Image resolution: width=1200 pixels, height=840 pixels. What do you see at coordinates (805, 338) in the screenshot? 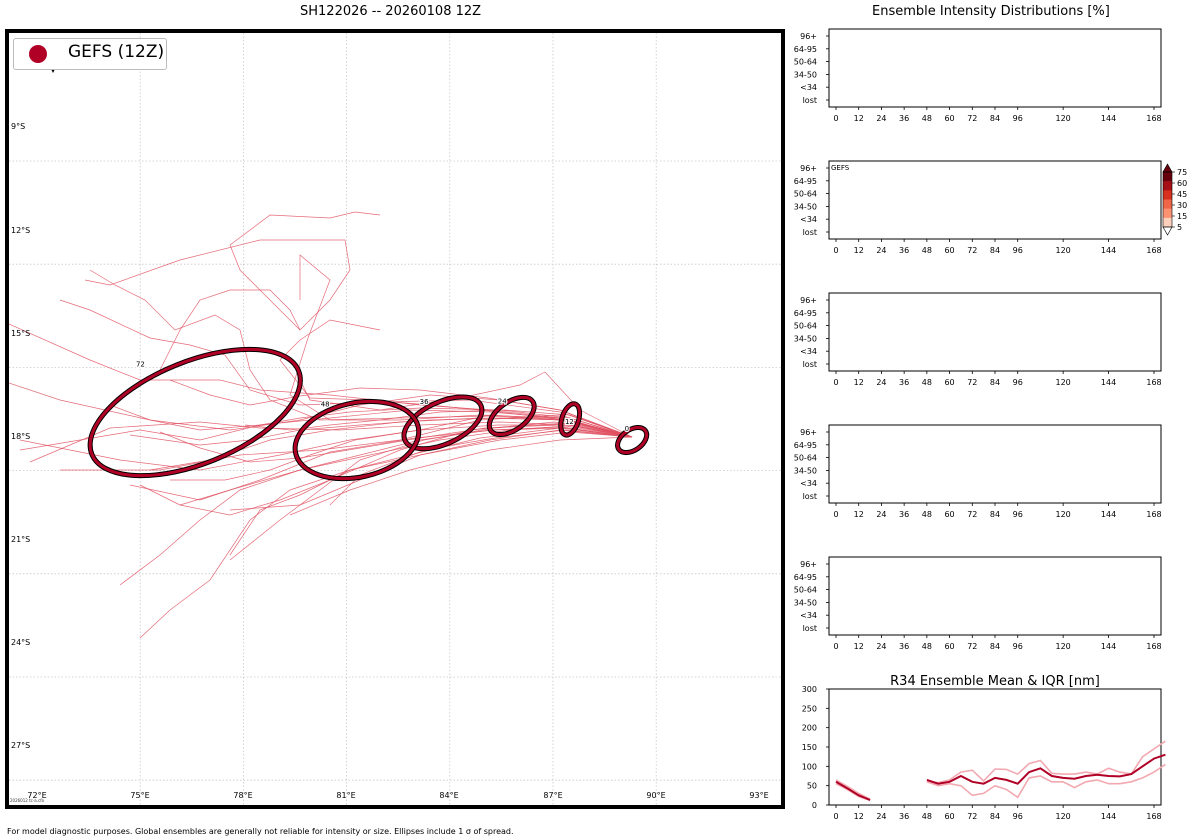
I see `y-tick-label: 34-50` at bounding box center [805, 338].